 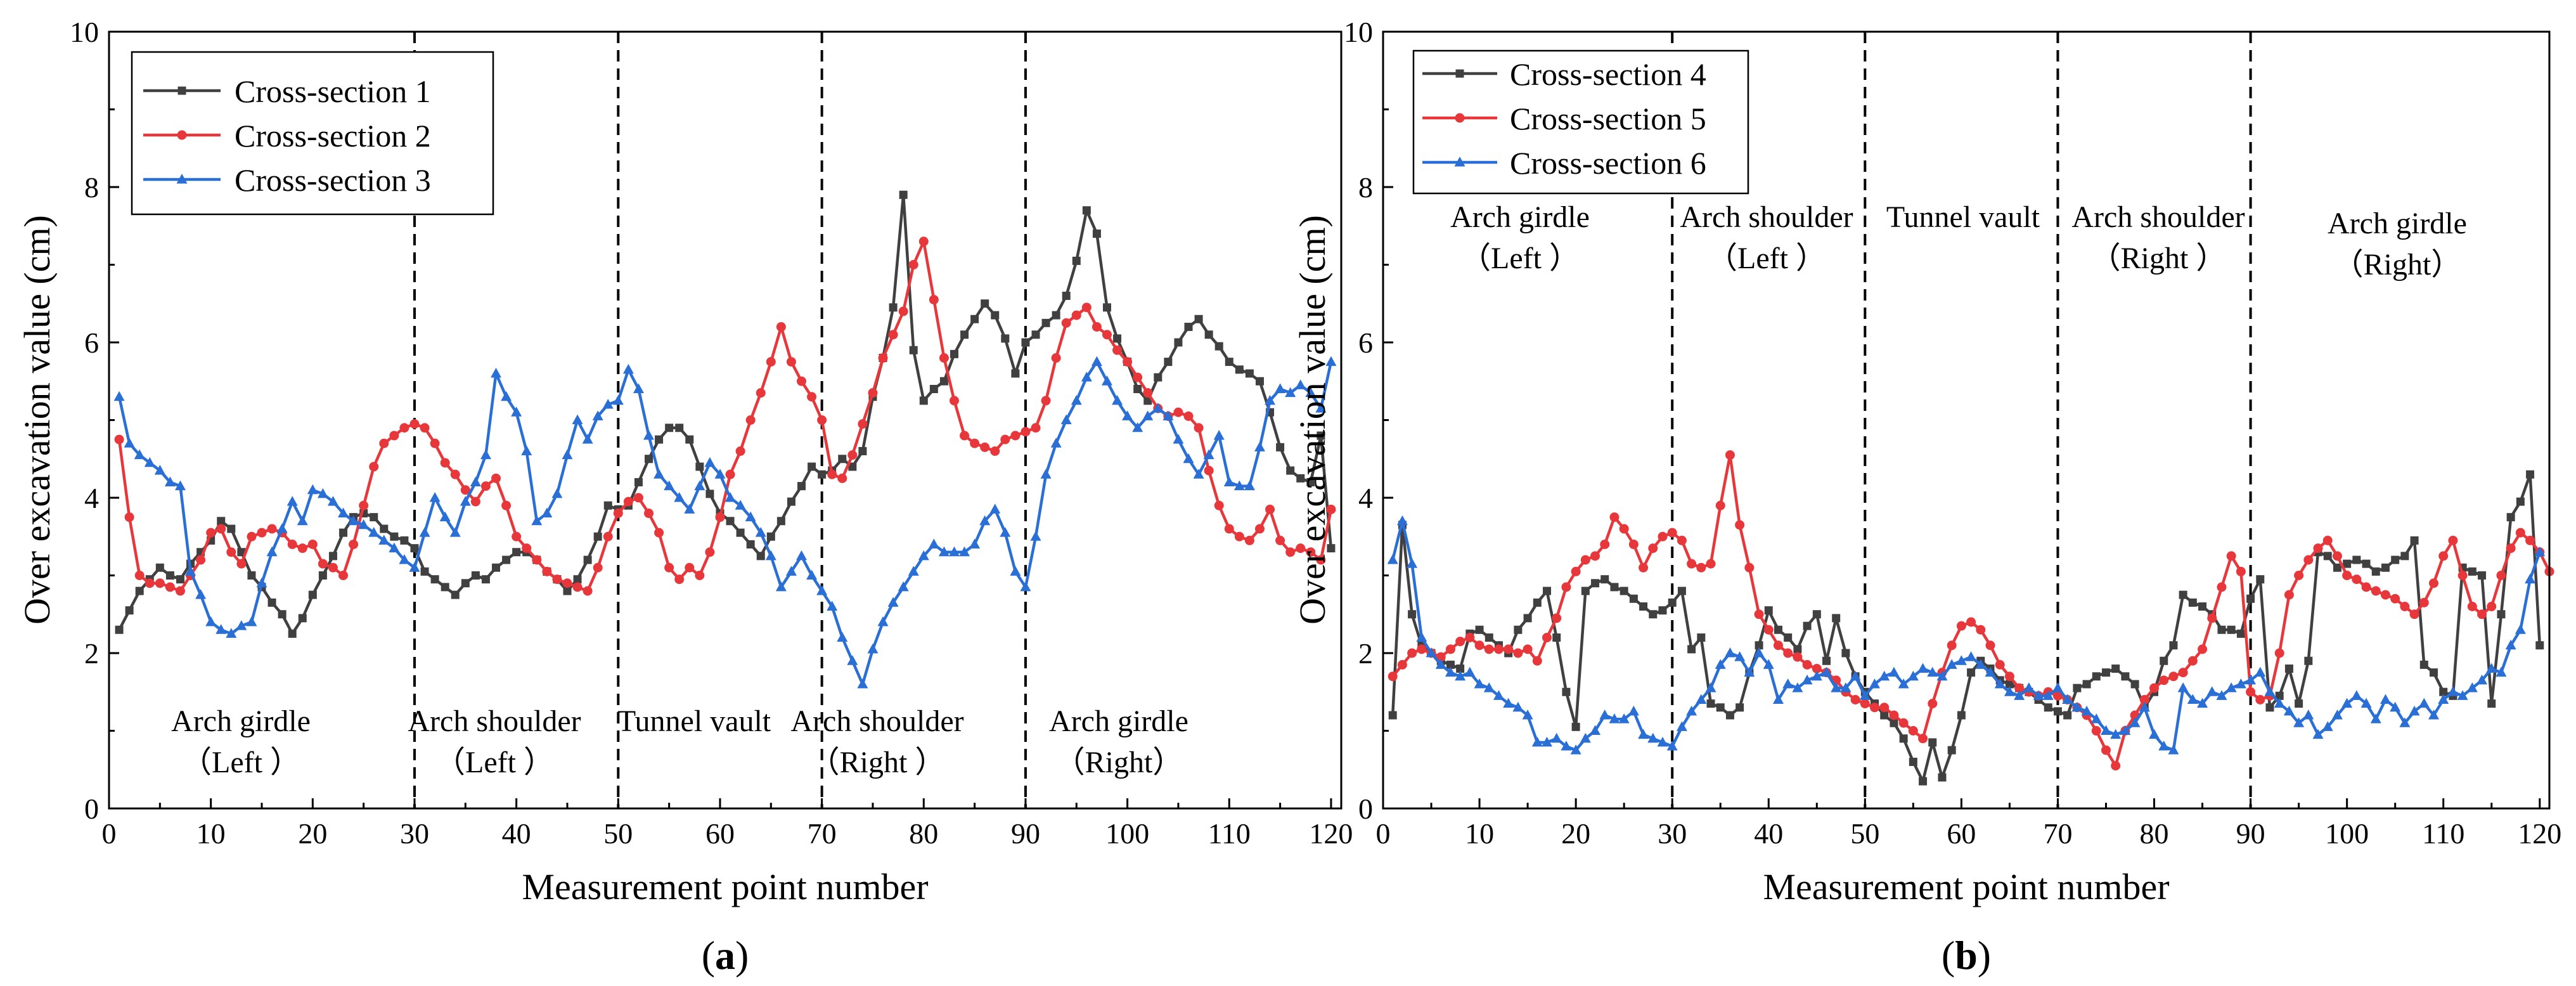 I want to click on panel-b-y-tick-label-4: 4, so click(x=1366, y=498).